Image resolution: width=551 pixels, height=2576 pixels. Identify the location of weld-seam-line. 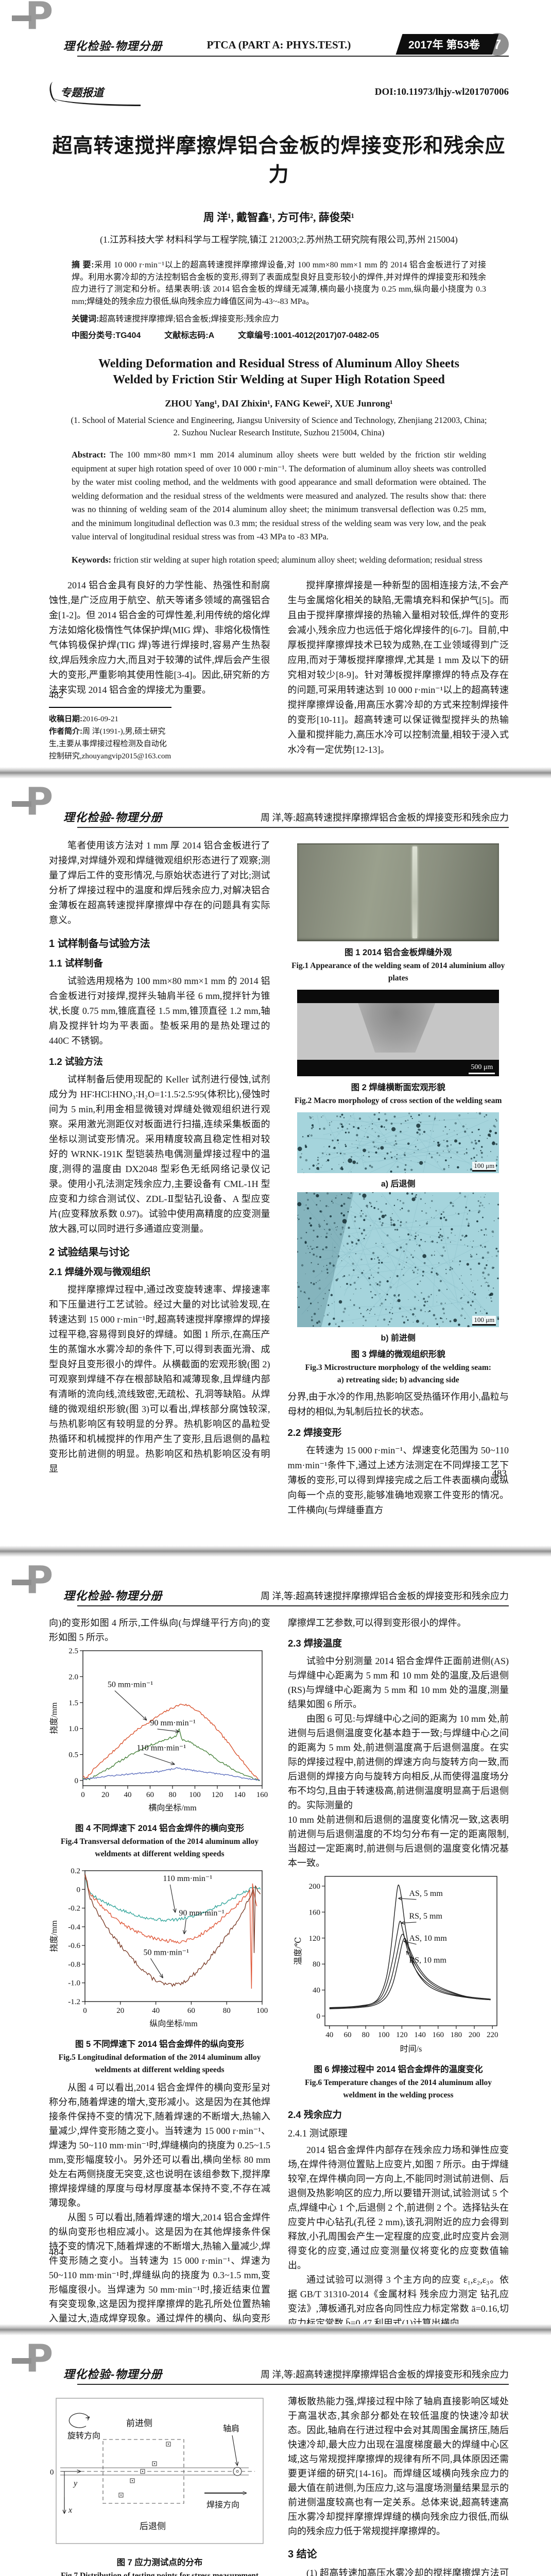
(414, 892).